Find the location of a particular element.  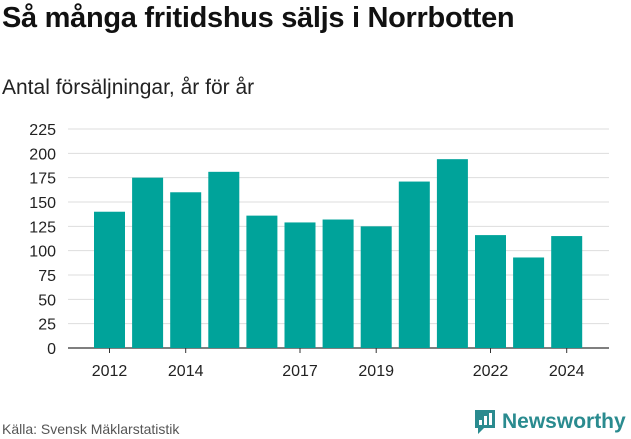

y-tick-label: 150 is located at coordinates (42, 203).